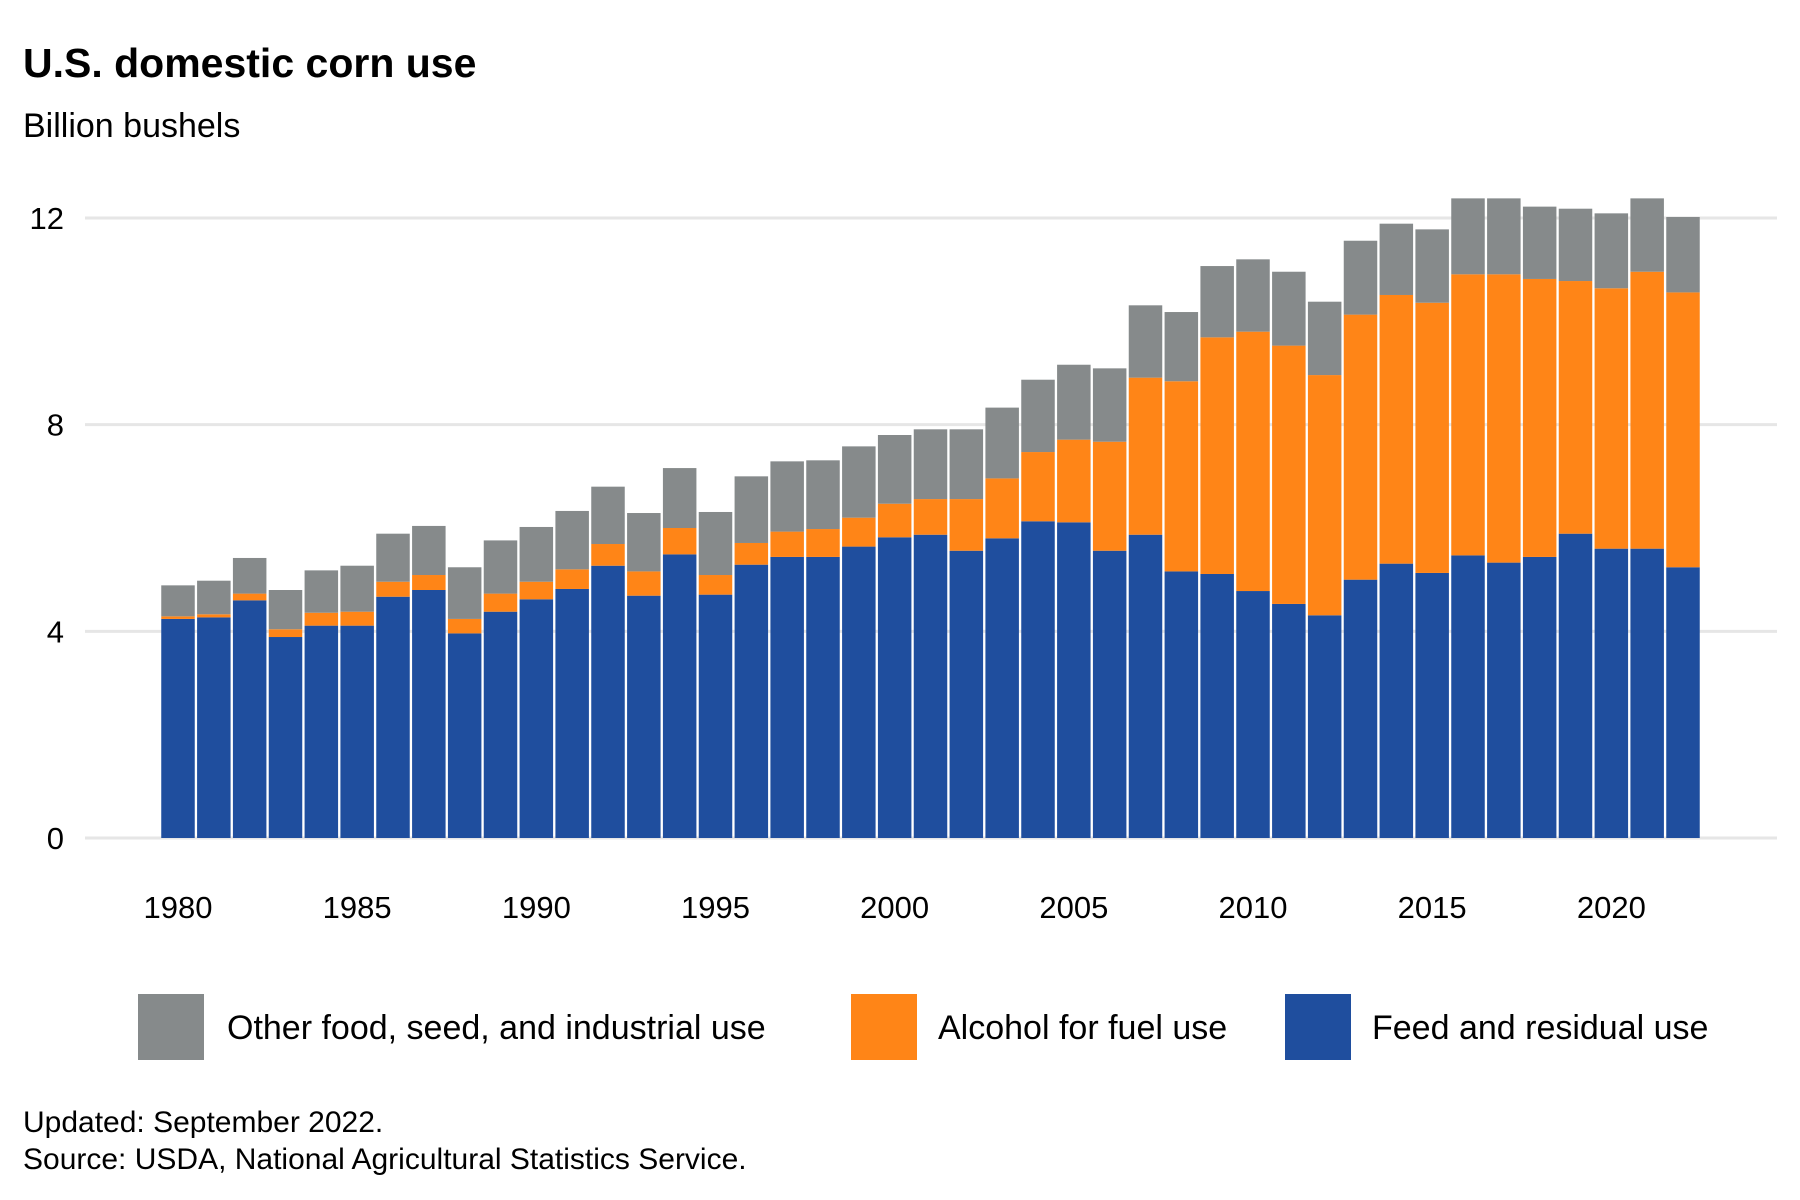  I want to click on x-tick-label: 1990, so click(536, 907).